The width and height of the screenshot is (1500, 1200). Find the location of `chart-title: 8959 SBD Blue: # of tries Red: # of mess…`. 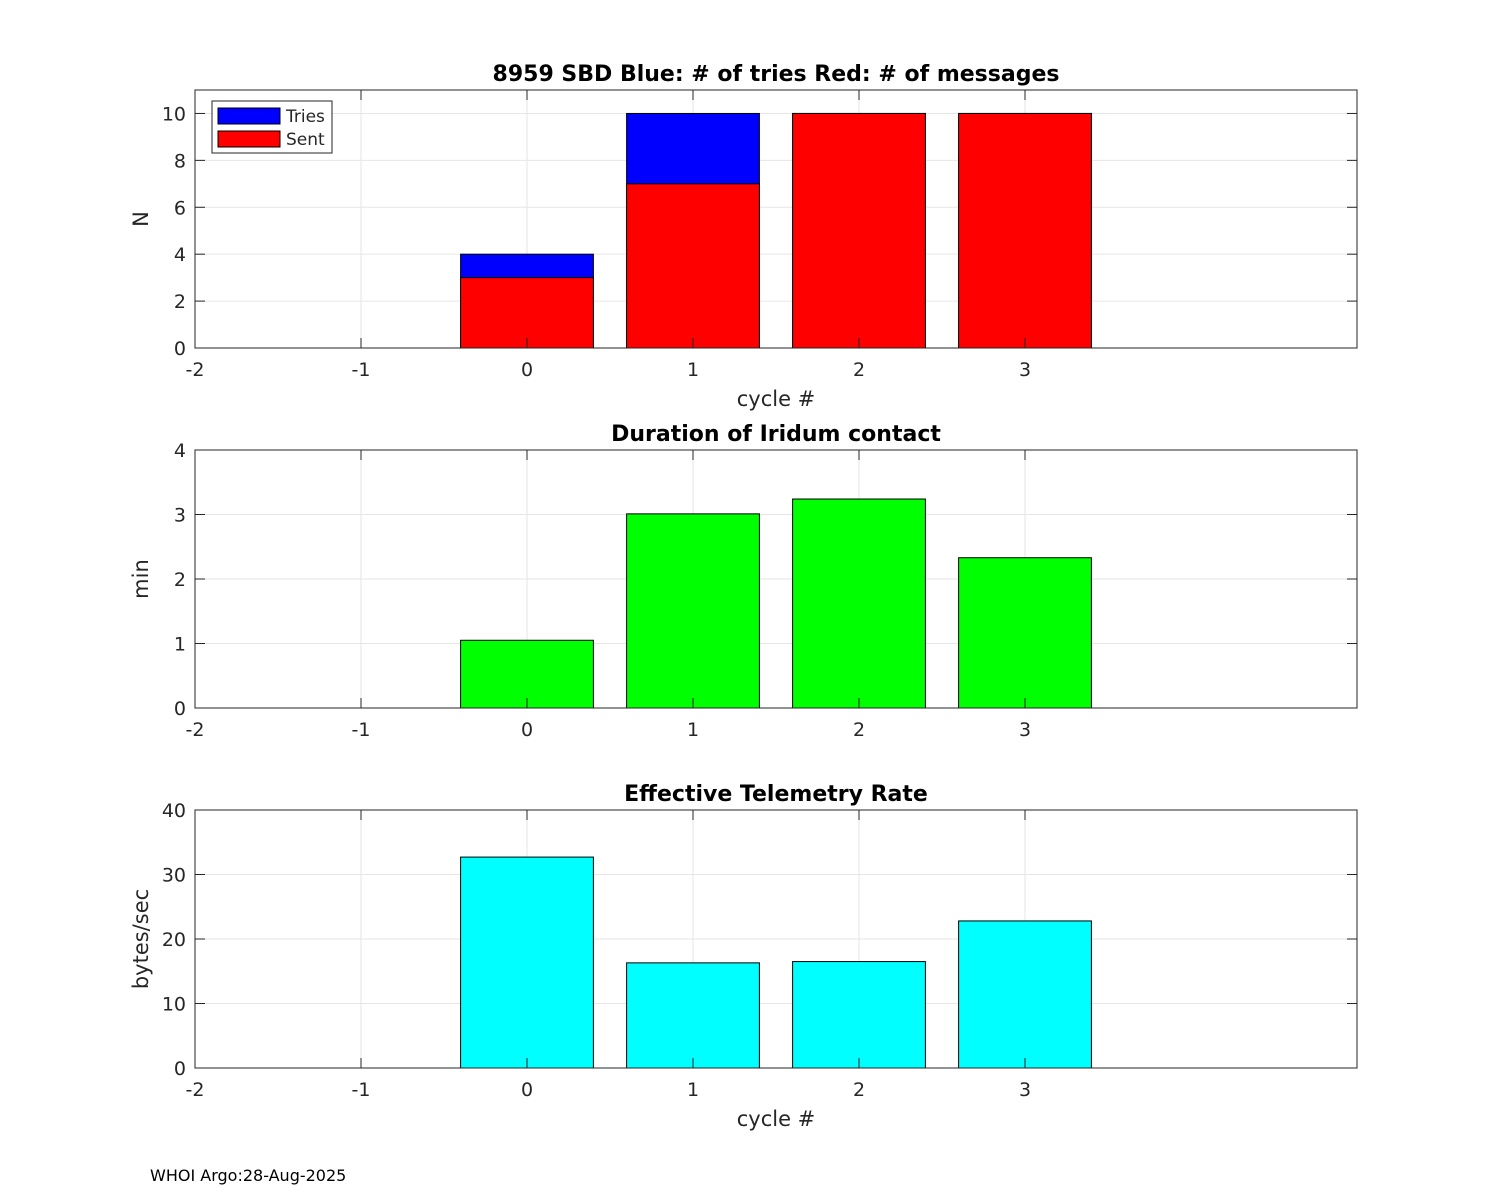

chart-title: 8959 SBD Blue: # of tries Red: # of mess… is located at coordinates (776, 74).